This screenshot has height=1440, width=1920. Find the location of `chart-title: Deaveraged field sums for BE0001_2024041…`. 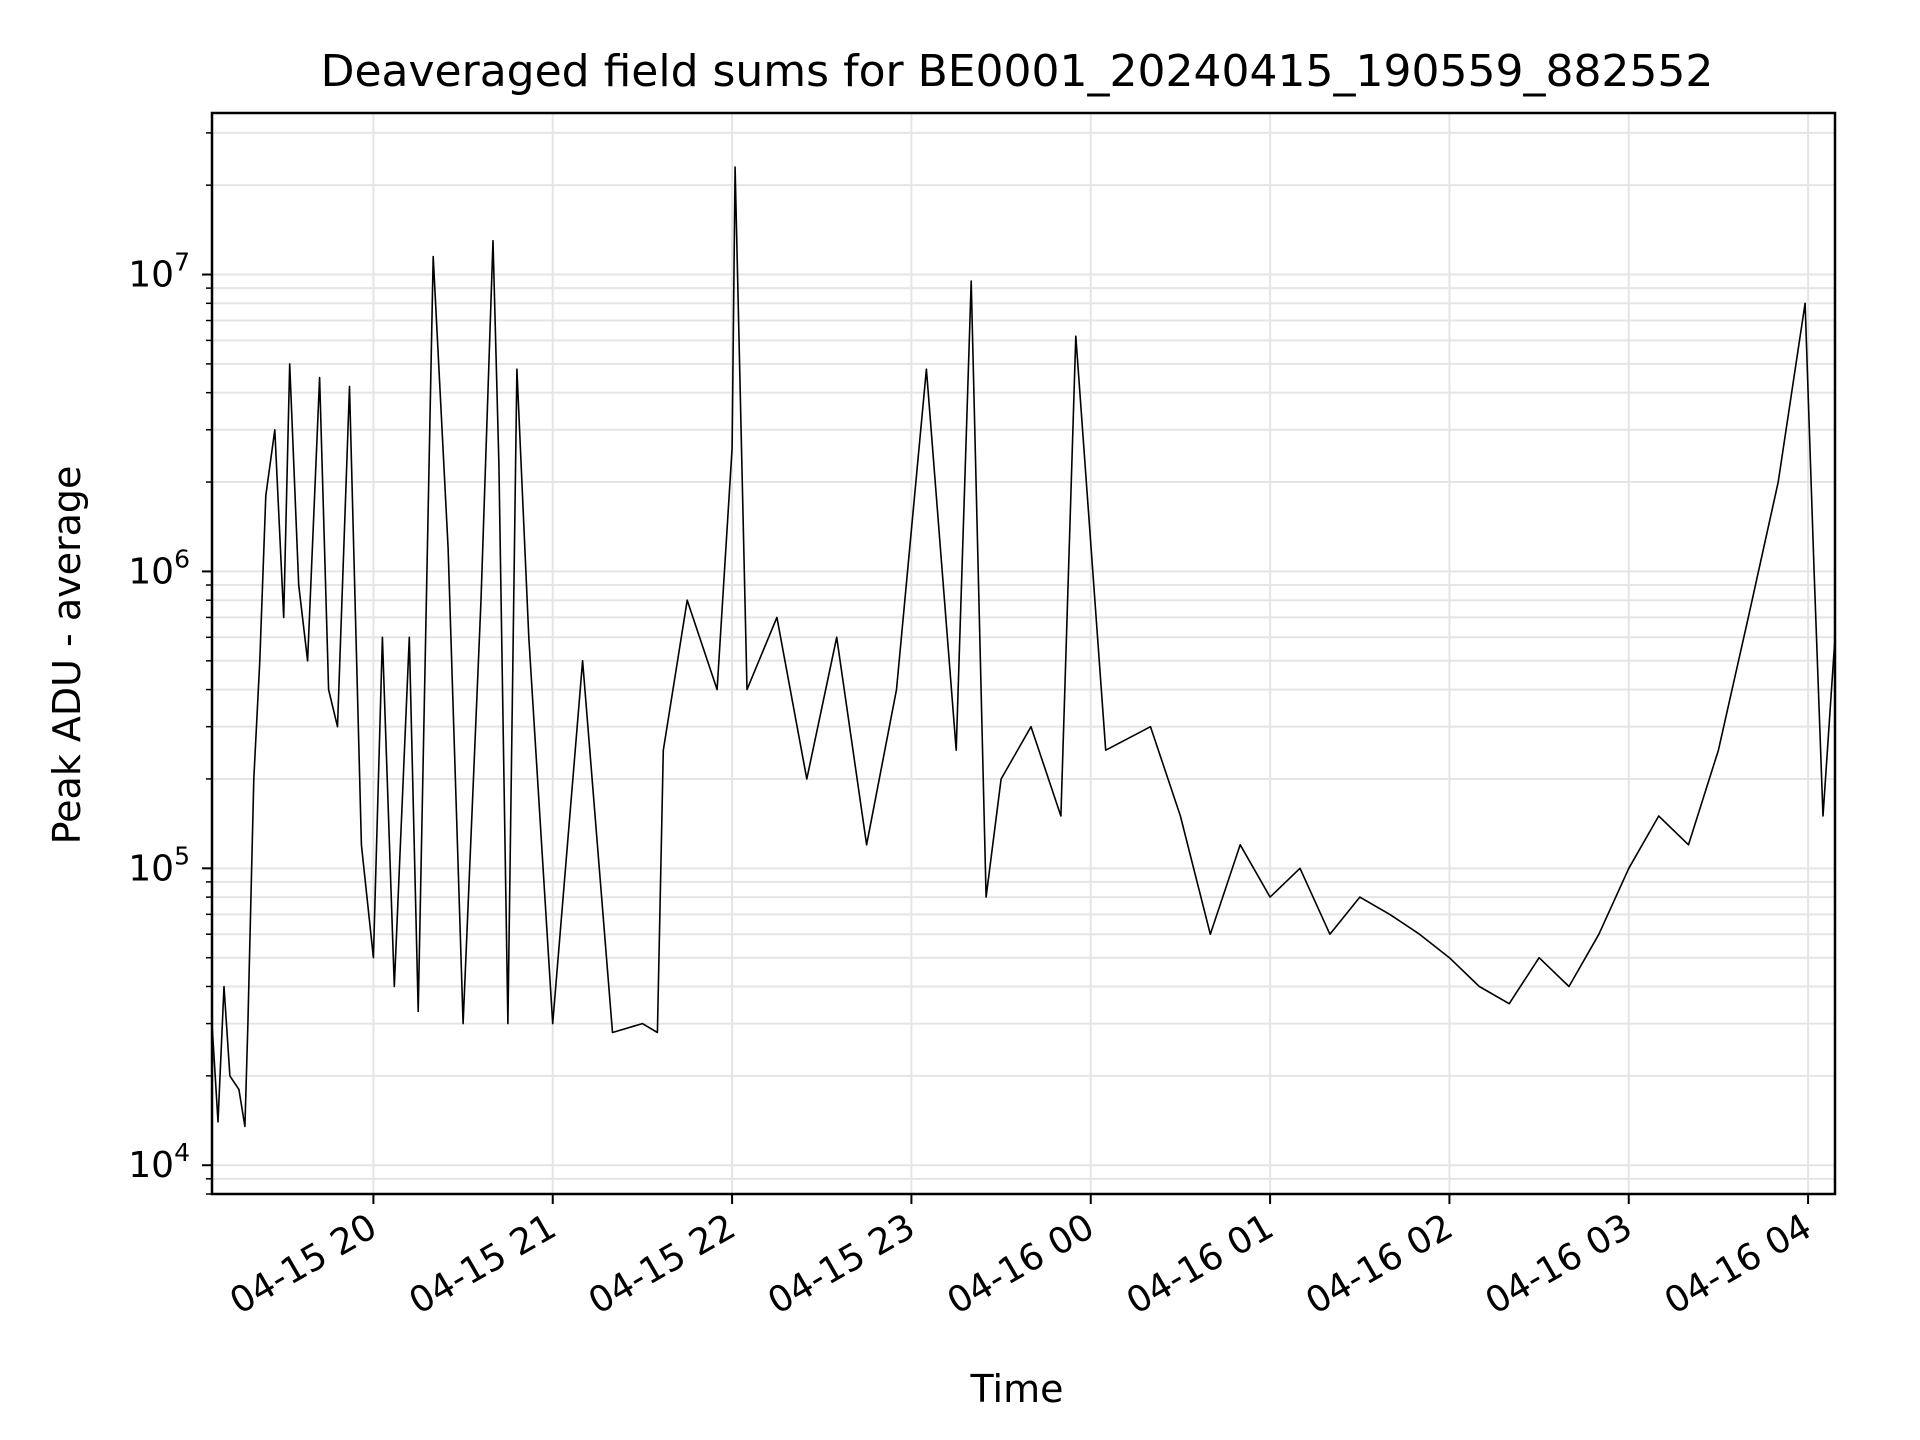

chart-title: Deaveraged field sums for BE0001_2024041… is located at coordinates (1017, 71).